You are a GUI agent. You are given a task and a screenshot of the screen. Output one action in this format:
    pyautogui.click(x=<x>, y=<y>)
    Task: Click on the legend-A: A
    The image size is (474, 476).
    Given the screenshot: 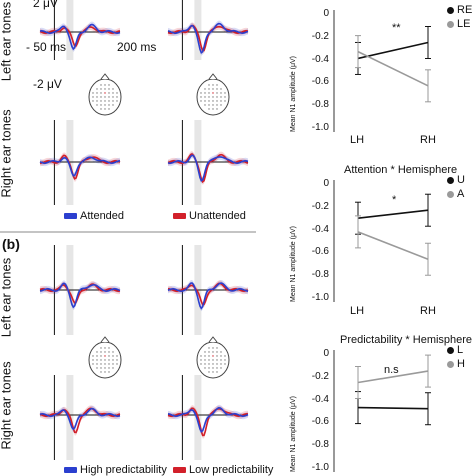 What is the action you would take?
    pyautogui.click(x=455, y=194)
    